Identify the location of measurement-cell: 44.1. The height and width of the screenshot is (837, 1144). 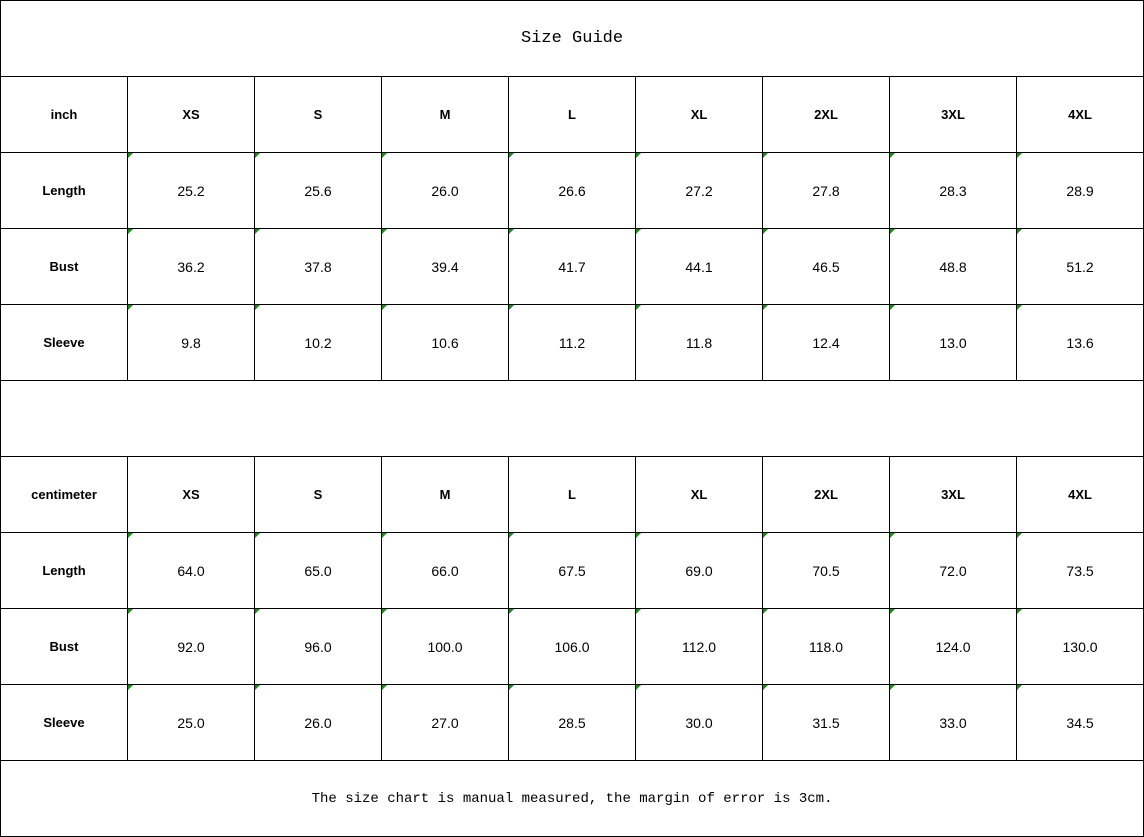
(699, 266).